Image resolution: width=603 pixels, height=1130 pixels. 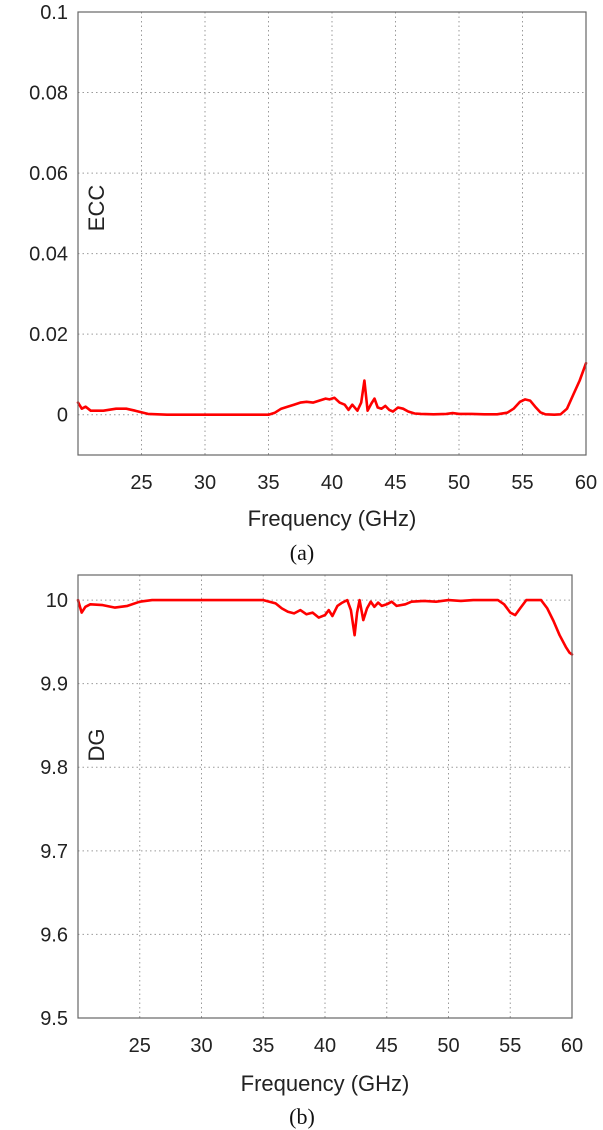 What do you see at coordinates (332, 483) in the screenshot?
I see `panel-a-xtick-label: 40` at bounding box center [332, 483].